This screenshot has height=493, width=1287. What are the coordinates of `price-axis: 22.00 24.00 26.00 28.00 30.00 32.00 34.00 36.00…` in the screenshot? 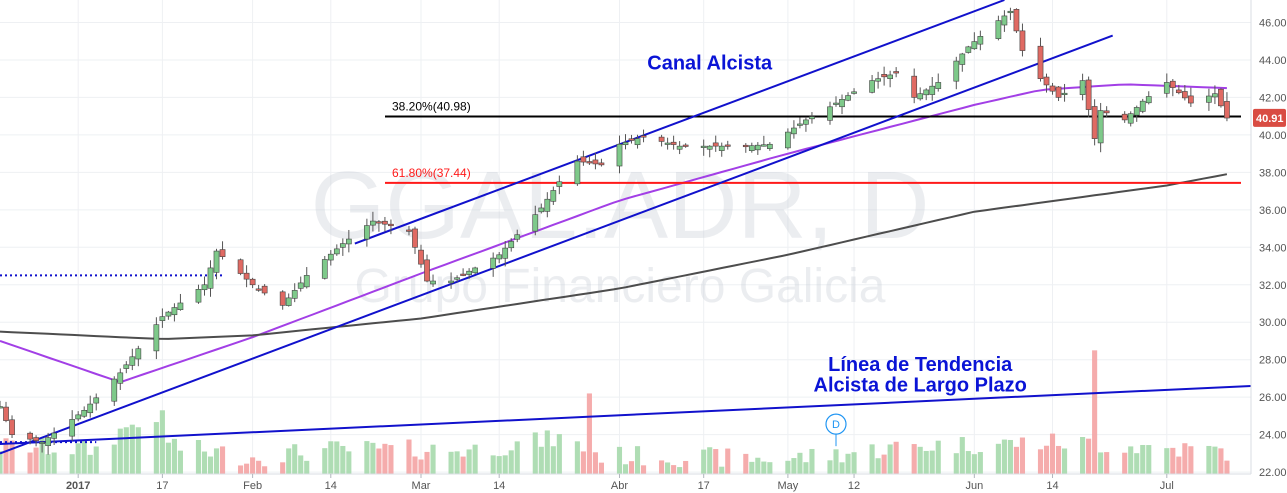 It's located at (1268, 239).